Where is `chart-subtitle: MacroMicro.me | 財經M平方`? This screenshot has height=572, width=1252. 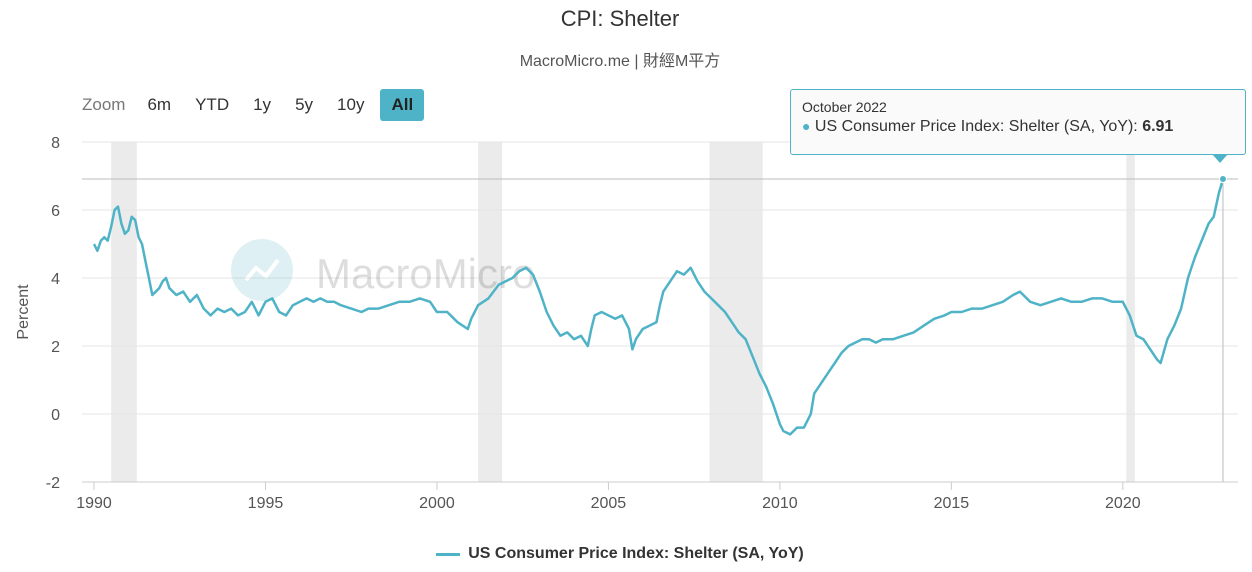
chart-subtitle: MacroMicro.me | 財經M平方 is located at coordinates (620, 61).